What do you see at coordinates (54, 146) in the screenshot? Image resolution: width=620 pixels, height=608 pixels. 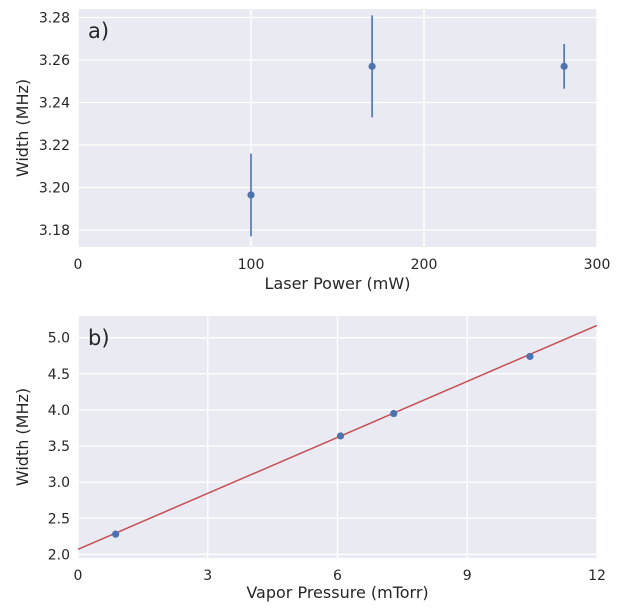 I see `y-tick-label: 3.22` at bounding box center [54, 146].